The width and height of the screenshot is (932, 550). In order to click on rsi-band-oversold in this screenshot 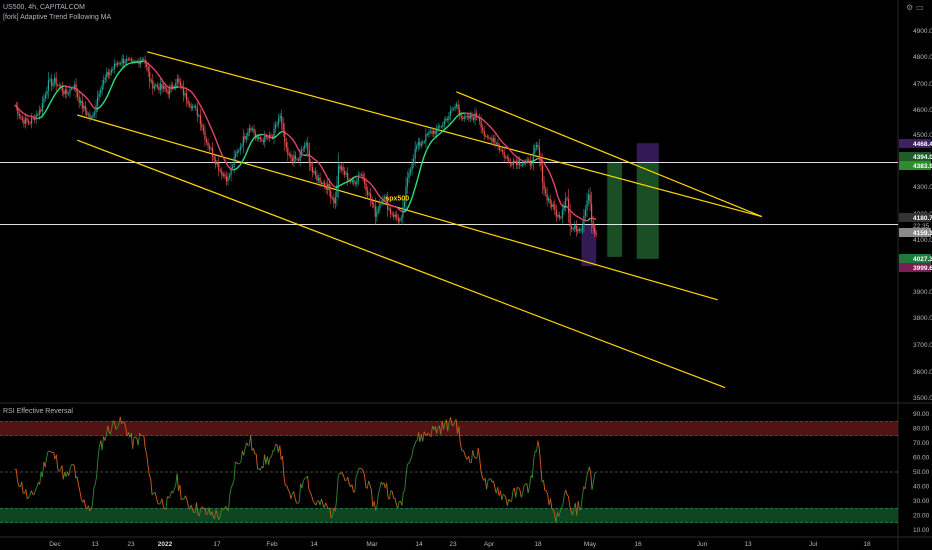, I will do `click(449, 515)`.